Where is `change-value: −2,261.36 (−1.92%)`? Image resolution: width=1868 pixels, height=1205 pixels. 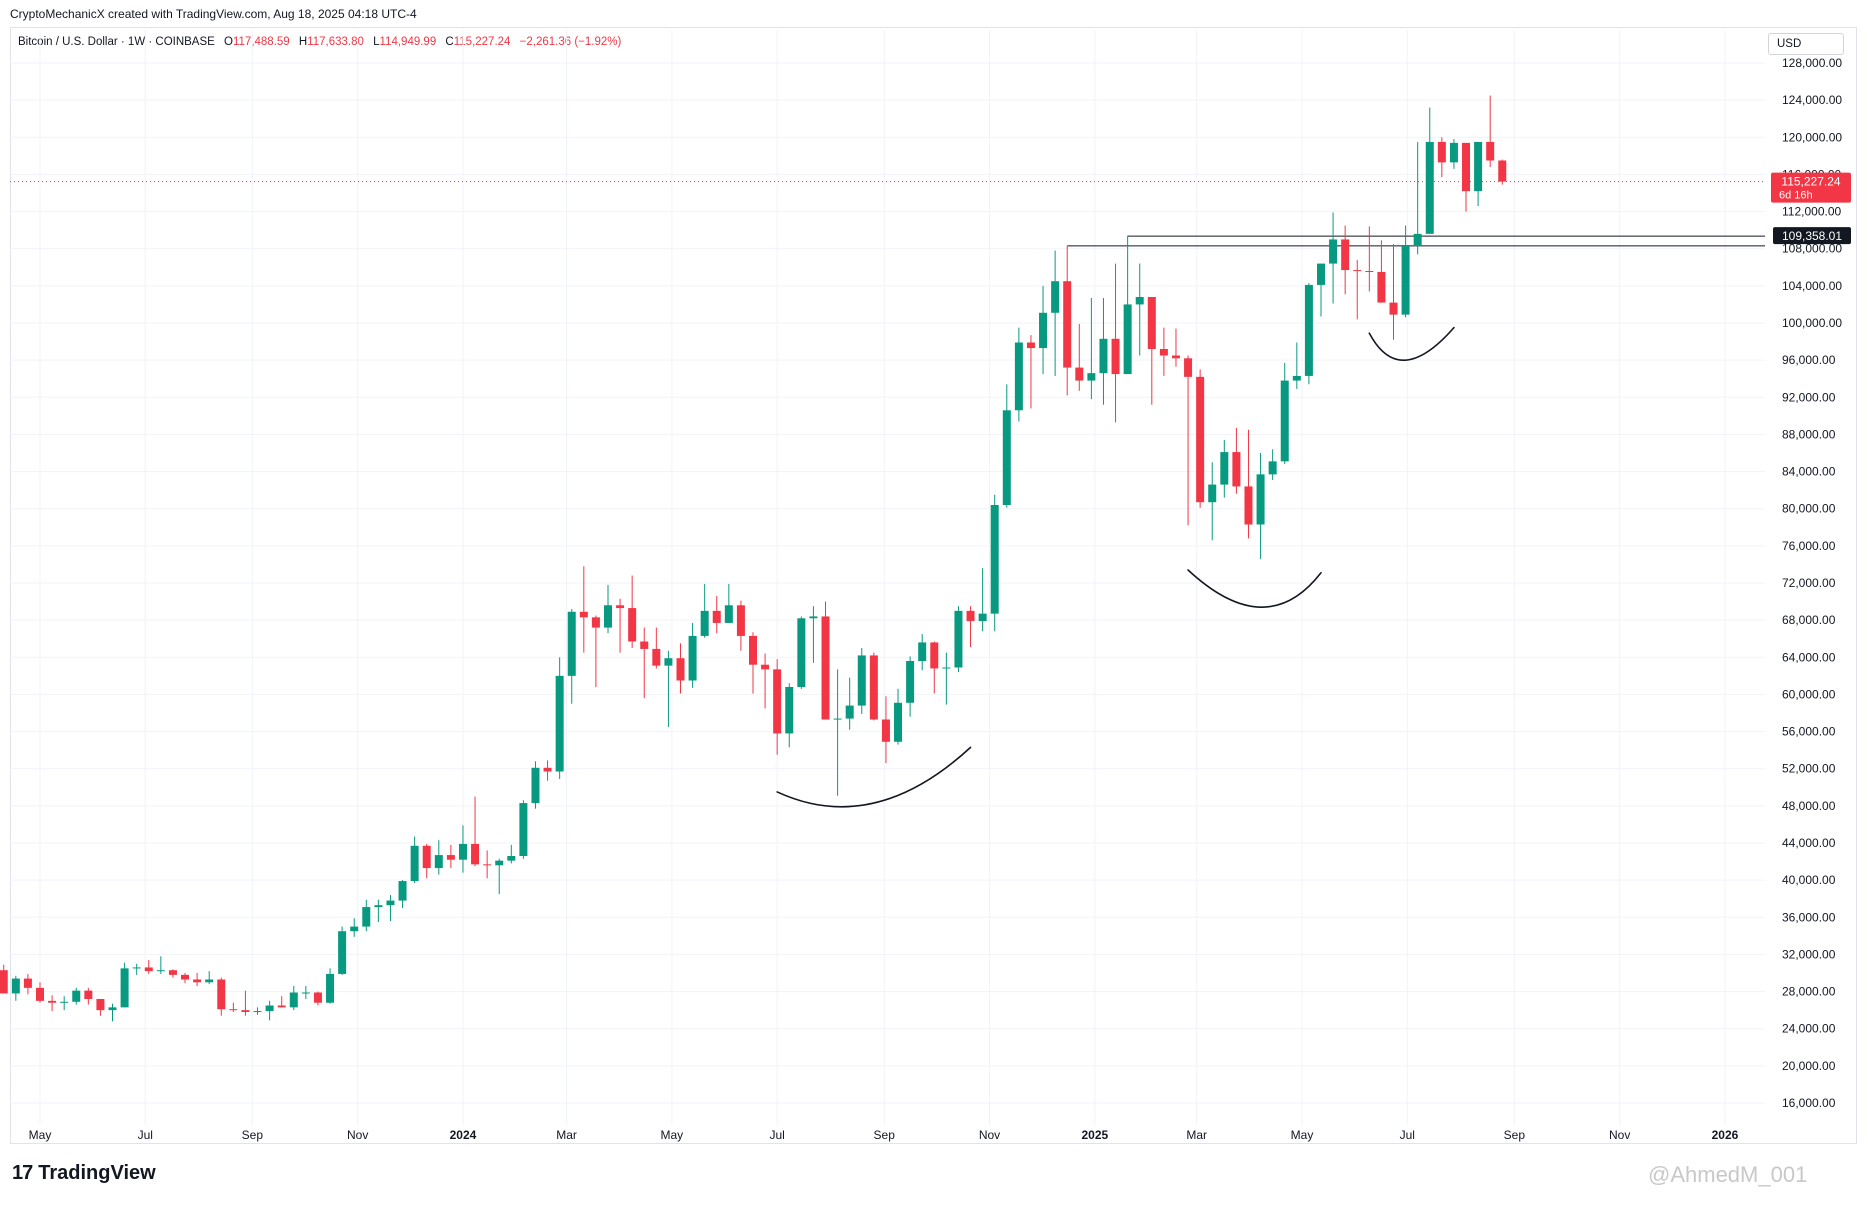 change-value: −2,261.36 (−1.92%) is located at coordinates (570, 42).